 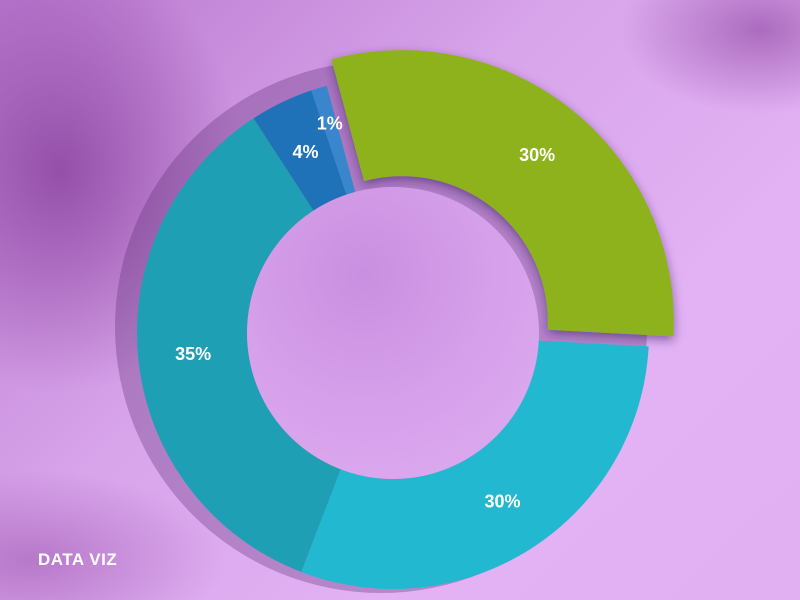 What do you see at coordinates (330, 123) in the screenshot?
I see `slice-label-light-blue: 1%` at bounding box center [330, 123].